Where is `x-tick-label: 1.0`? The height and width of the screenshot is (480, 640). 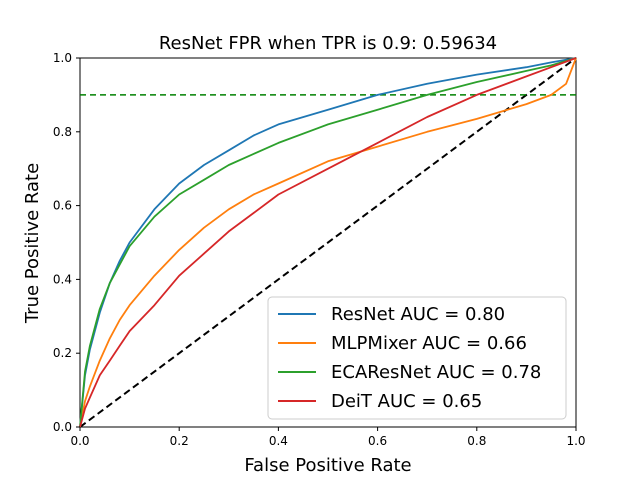
x-tick-label: 1.0 is located at coordinates (575, 441).